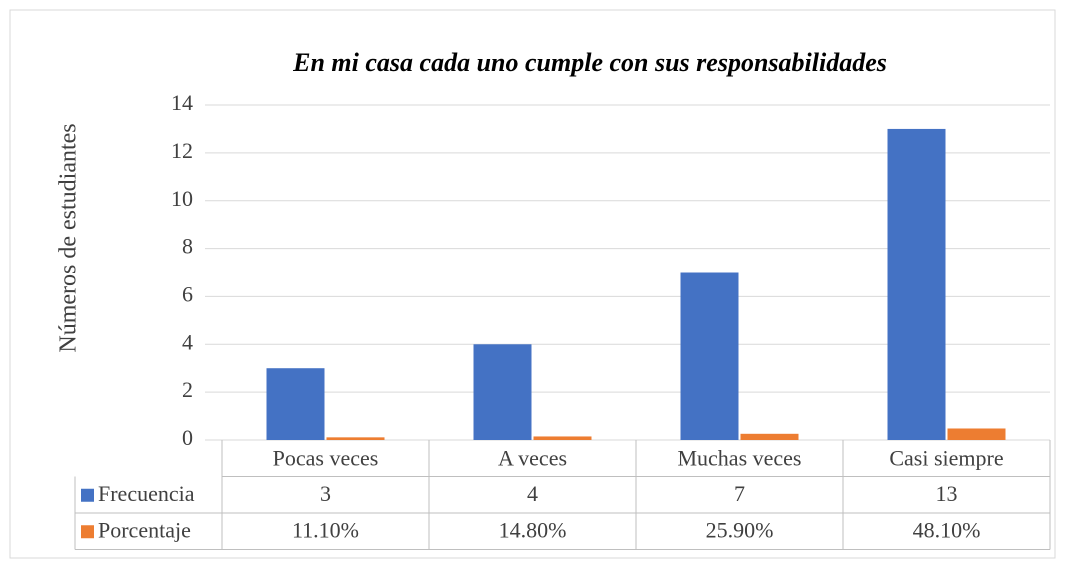 The width and height of the screenshot is (1065, 568). I want to click on x-tick-label: Pocas veces, so click(326, 457).